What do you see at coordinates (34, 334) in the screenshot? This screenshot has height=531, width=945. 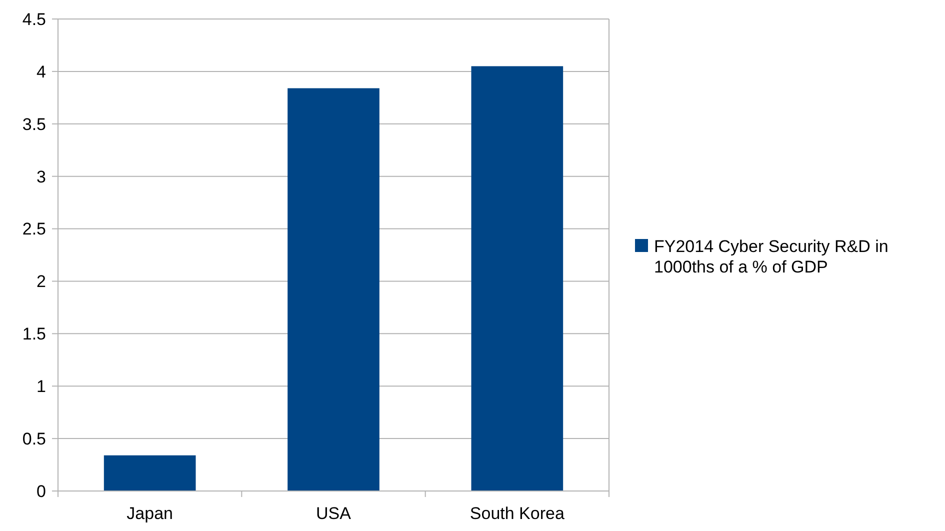 I see `y-tick-label: 1.5` at bounding box center [34, 334].